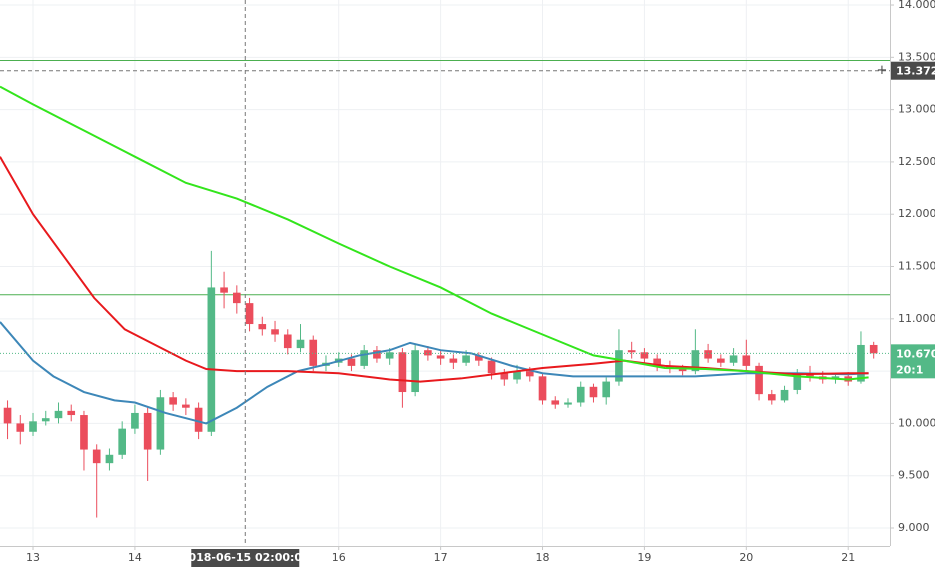 This screenshot has width=935, height=568. What do you see at coordinates (914, 527) in the screenshot?
I see `y-tick-label: 9.000` at bounding box center [914, 527].